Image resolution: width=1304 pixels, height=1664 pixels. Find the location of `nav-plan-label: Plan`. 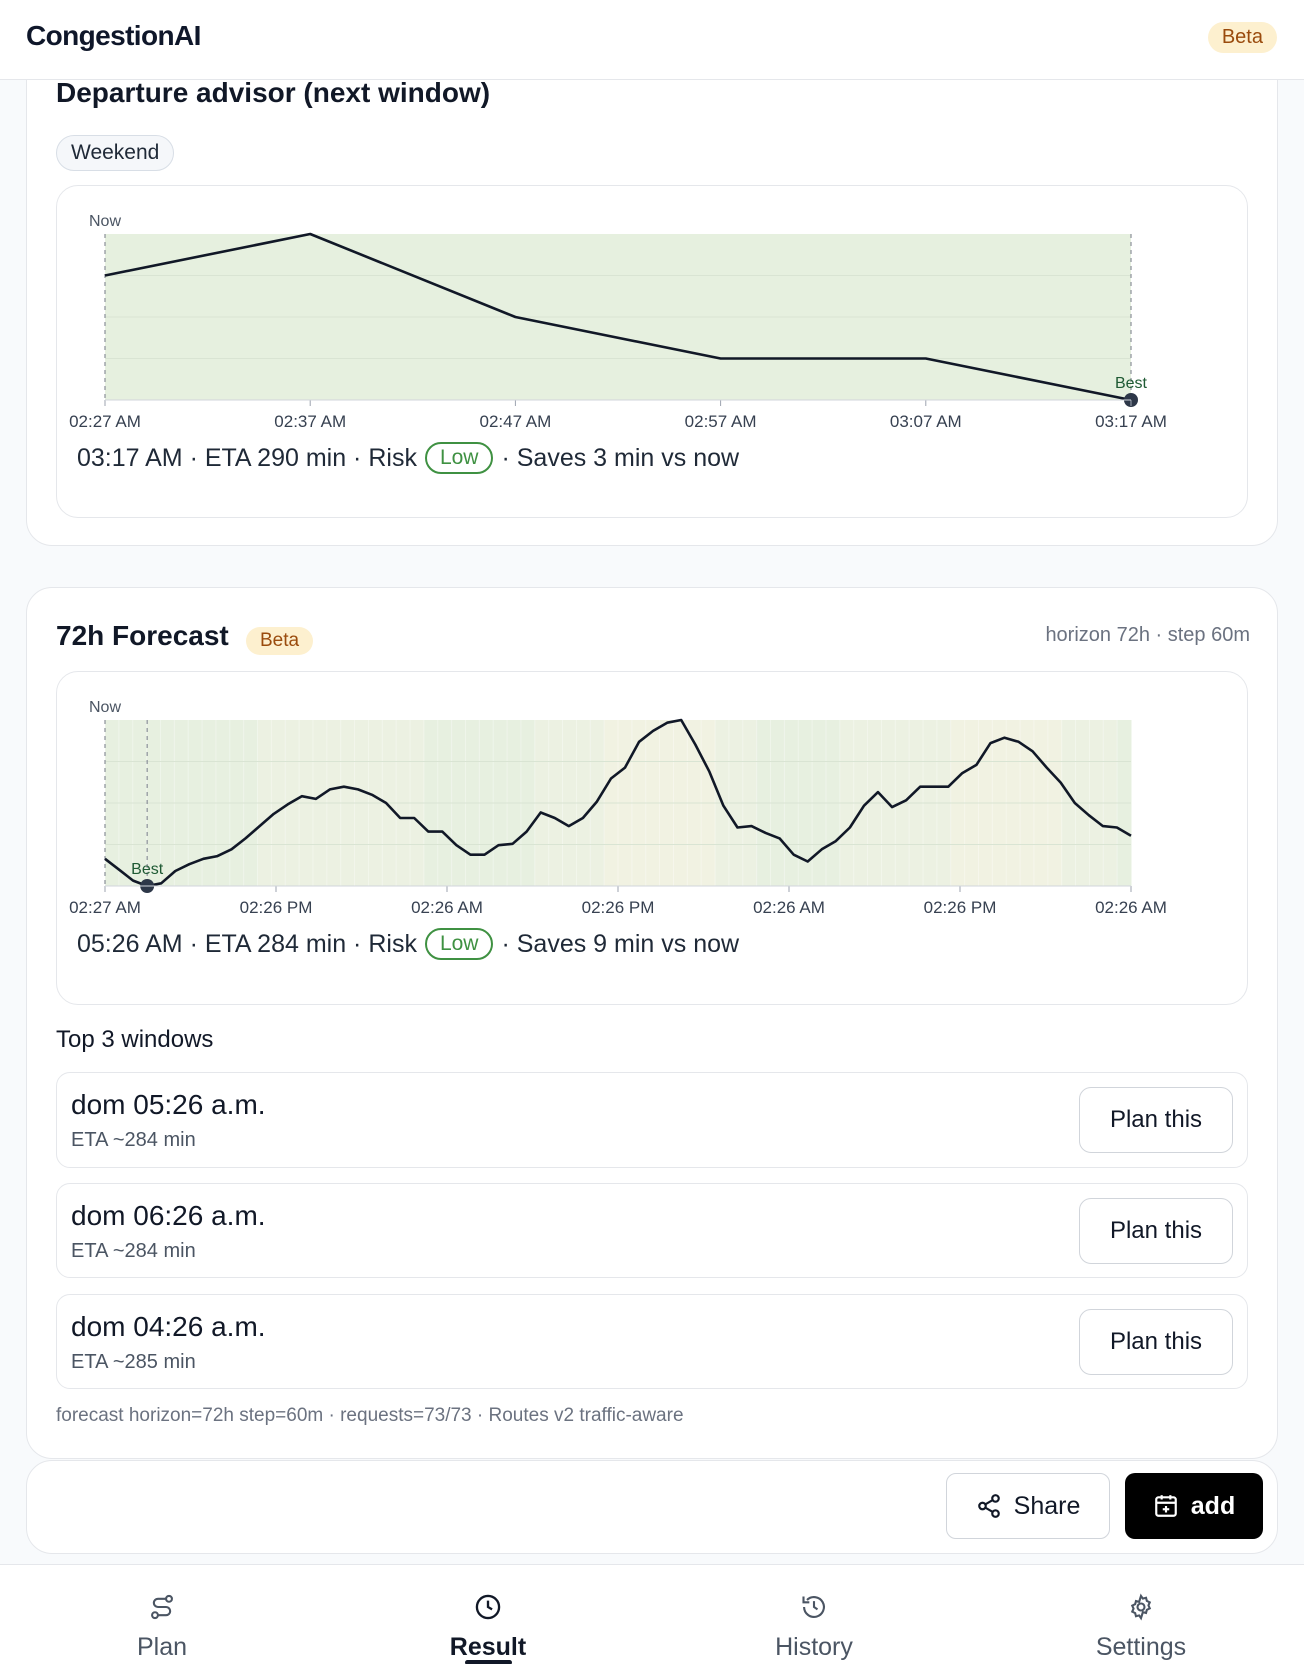

nav-plan-label: Plan is located at coordinates (162, 1647).